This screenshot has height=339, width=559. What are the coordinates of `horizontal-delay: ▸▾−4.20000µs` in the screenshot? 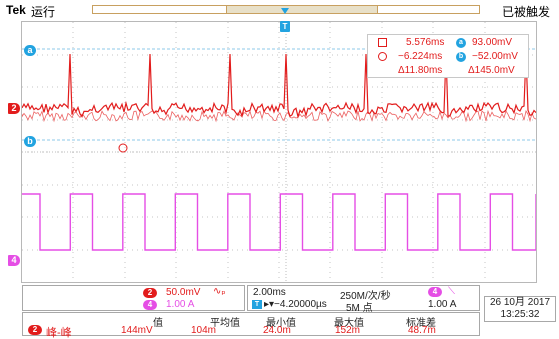 It's located at (295, 304).